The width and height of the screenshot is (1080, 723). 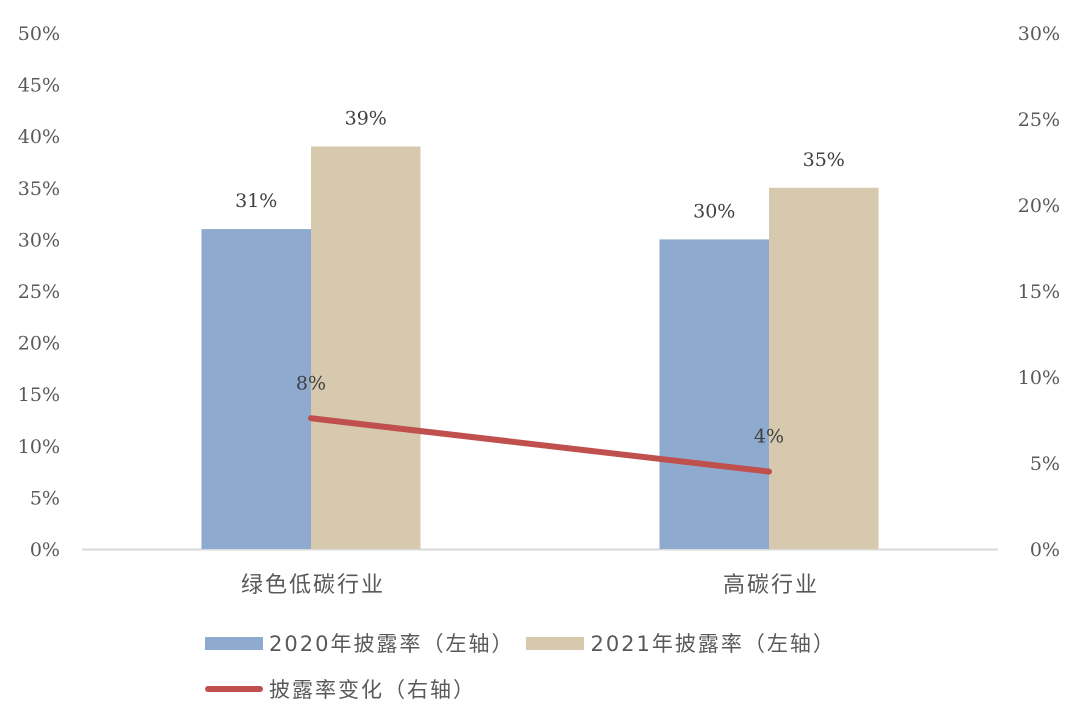 I want to click on left-tick-label: 35%, so click(x=39, y=189).